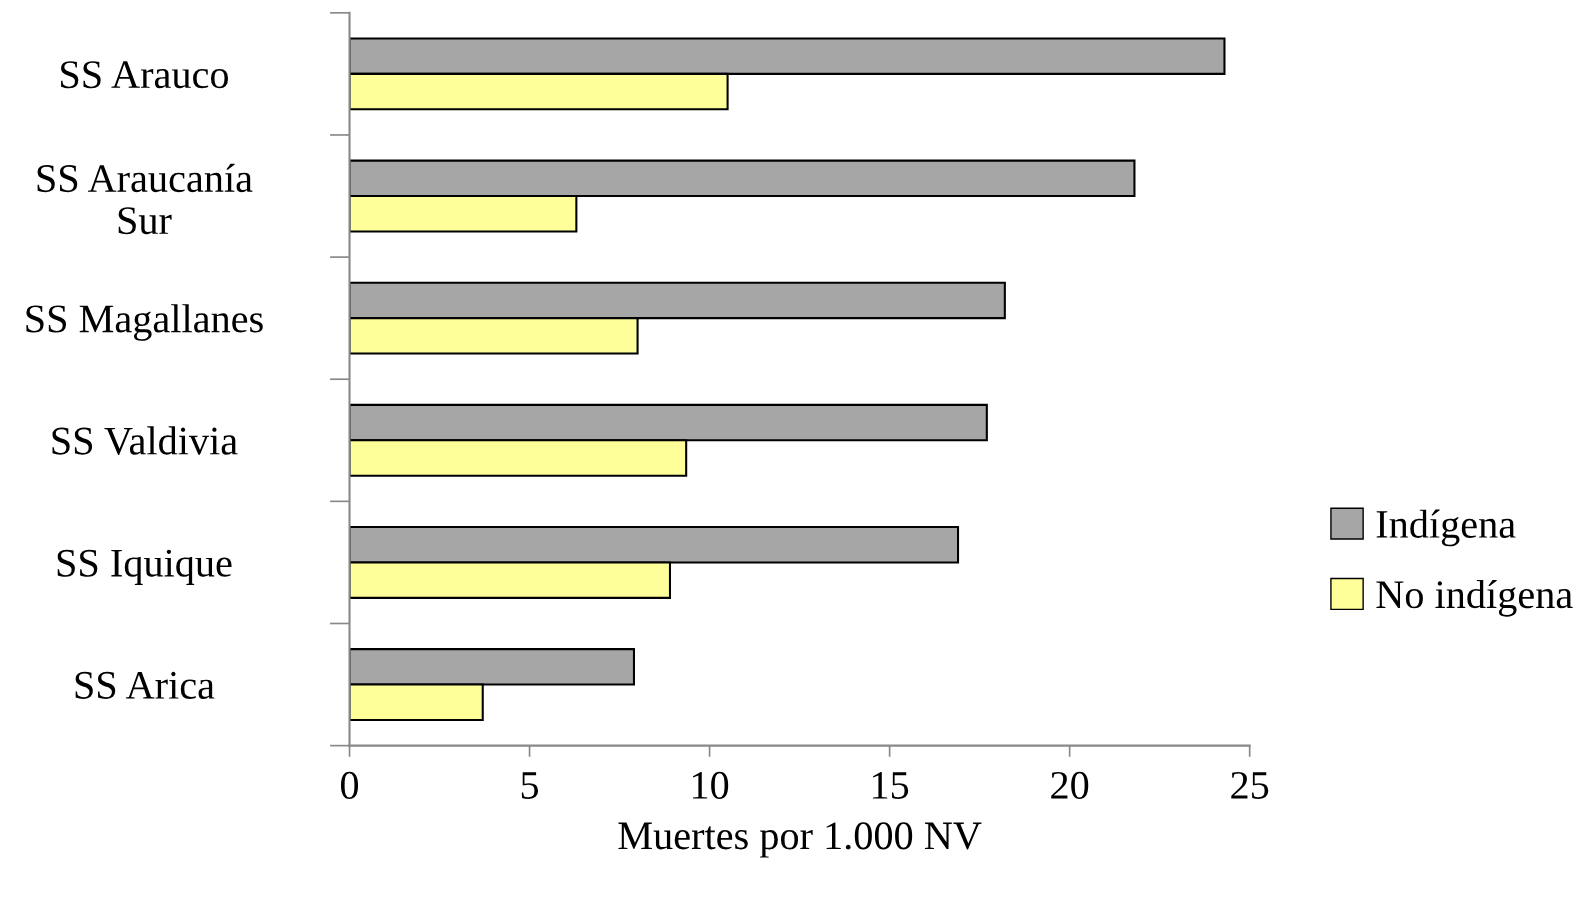 This screenshot has width=1596, height=916. I want to click on y-tick-label: SS Arica, so click(145, 685).